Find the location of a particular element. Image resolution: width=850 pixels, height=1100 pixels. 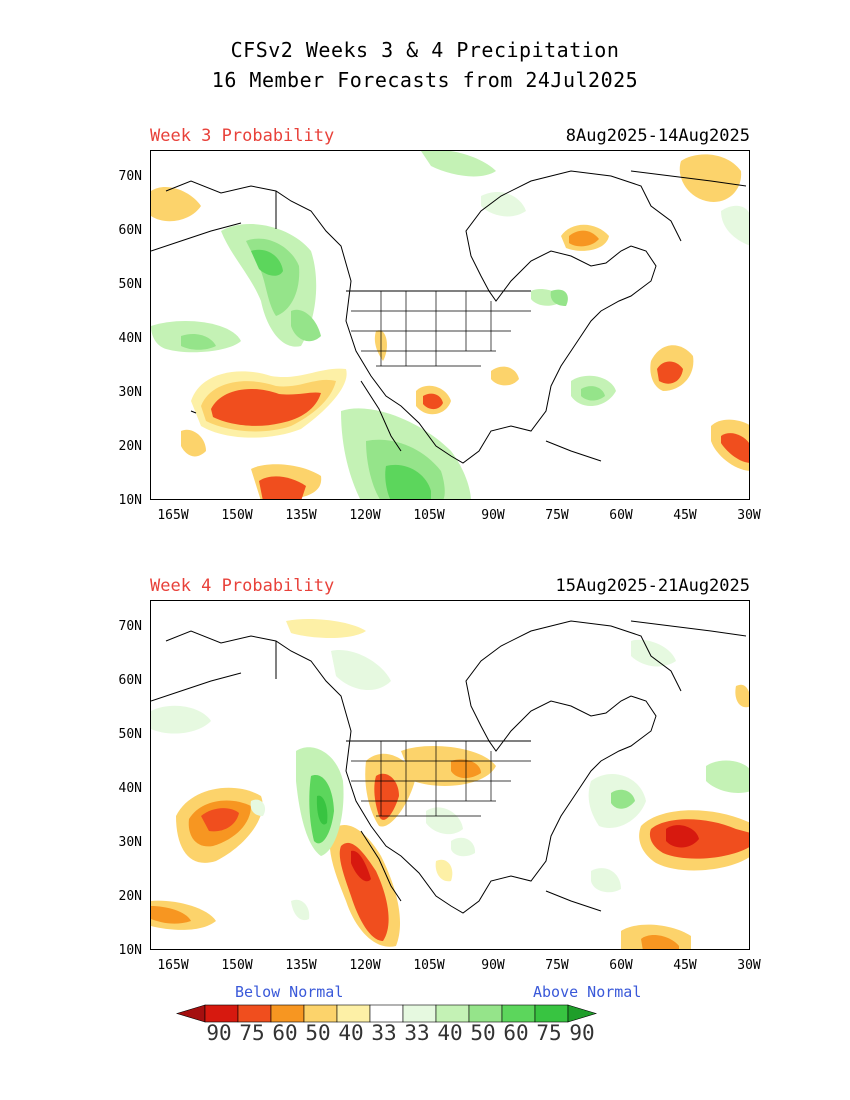

week3-lat-tick: 40N is located at coordinates (130, 338).